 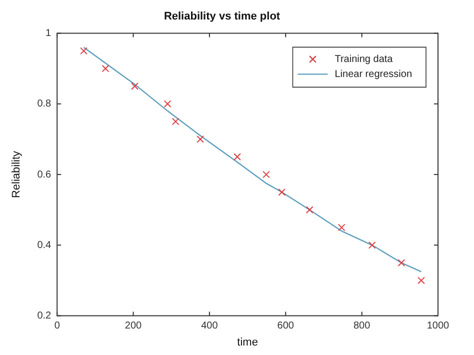 What do you see at coordinates (44, 316) in the screenshot?
I see `y-tick-label: 0.2` at bounding box center [44, 316].